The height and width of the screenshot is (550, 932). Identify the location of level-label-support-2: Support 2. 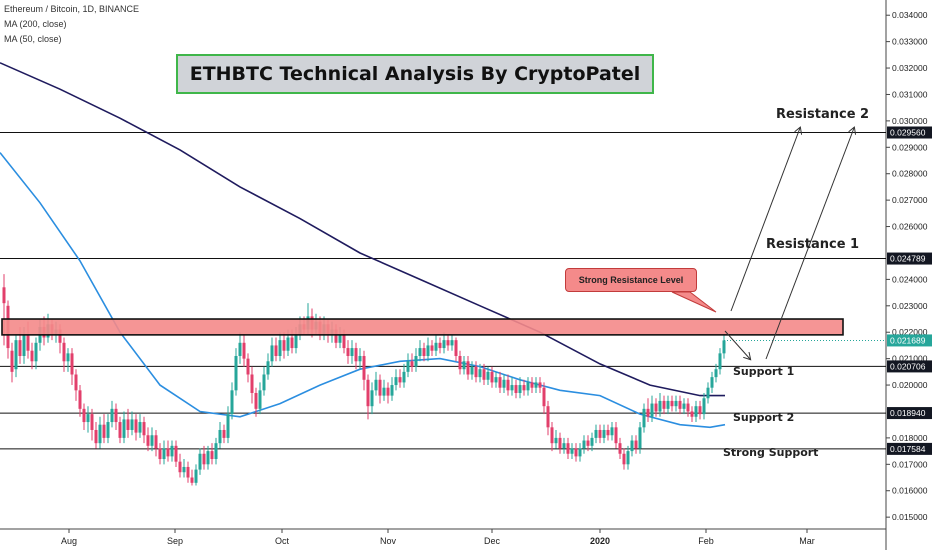
(764, 417).